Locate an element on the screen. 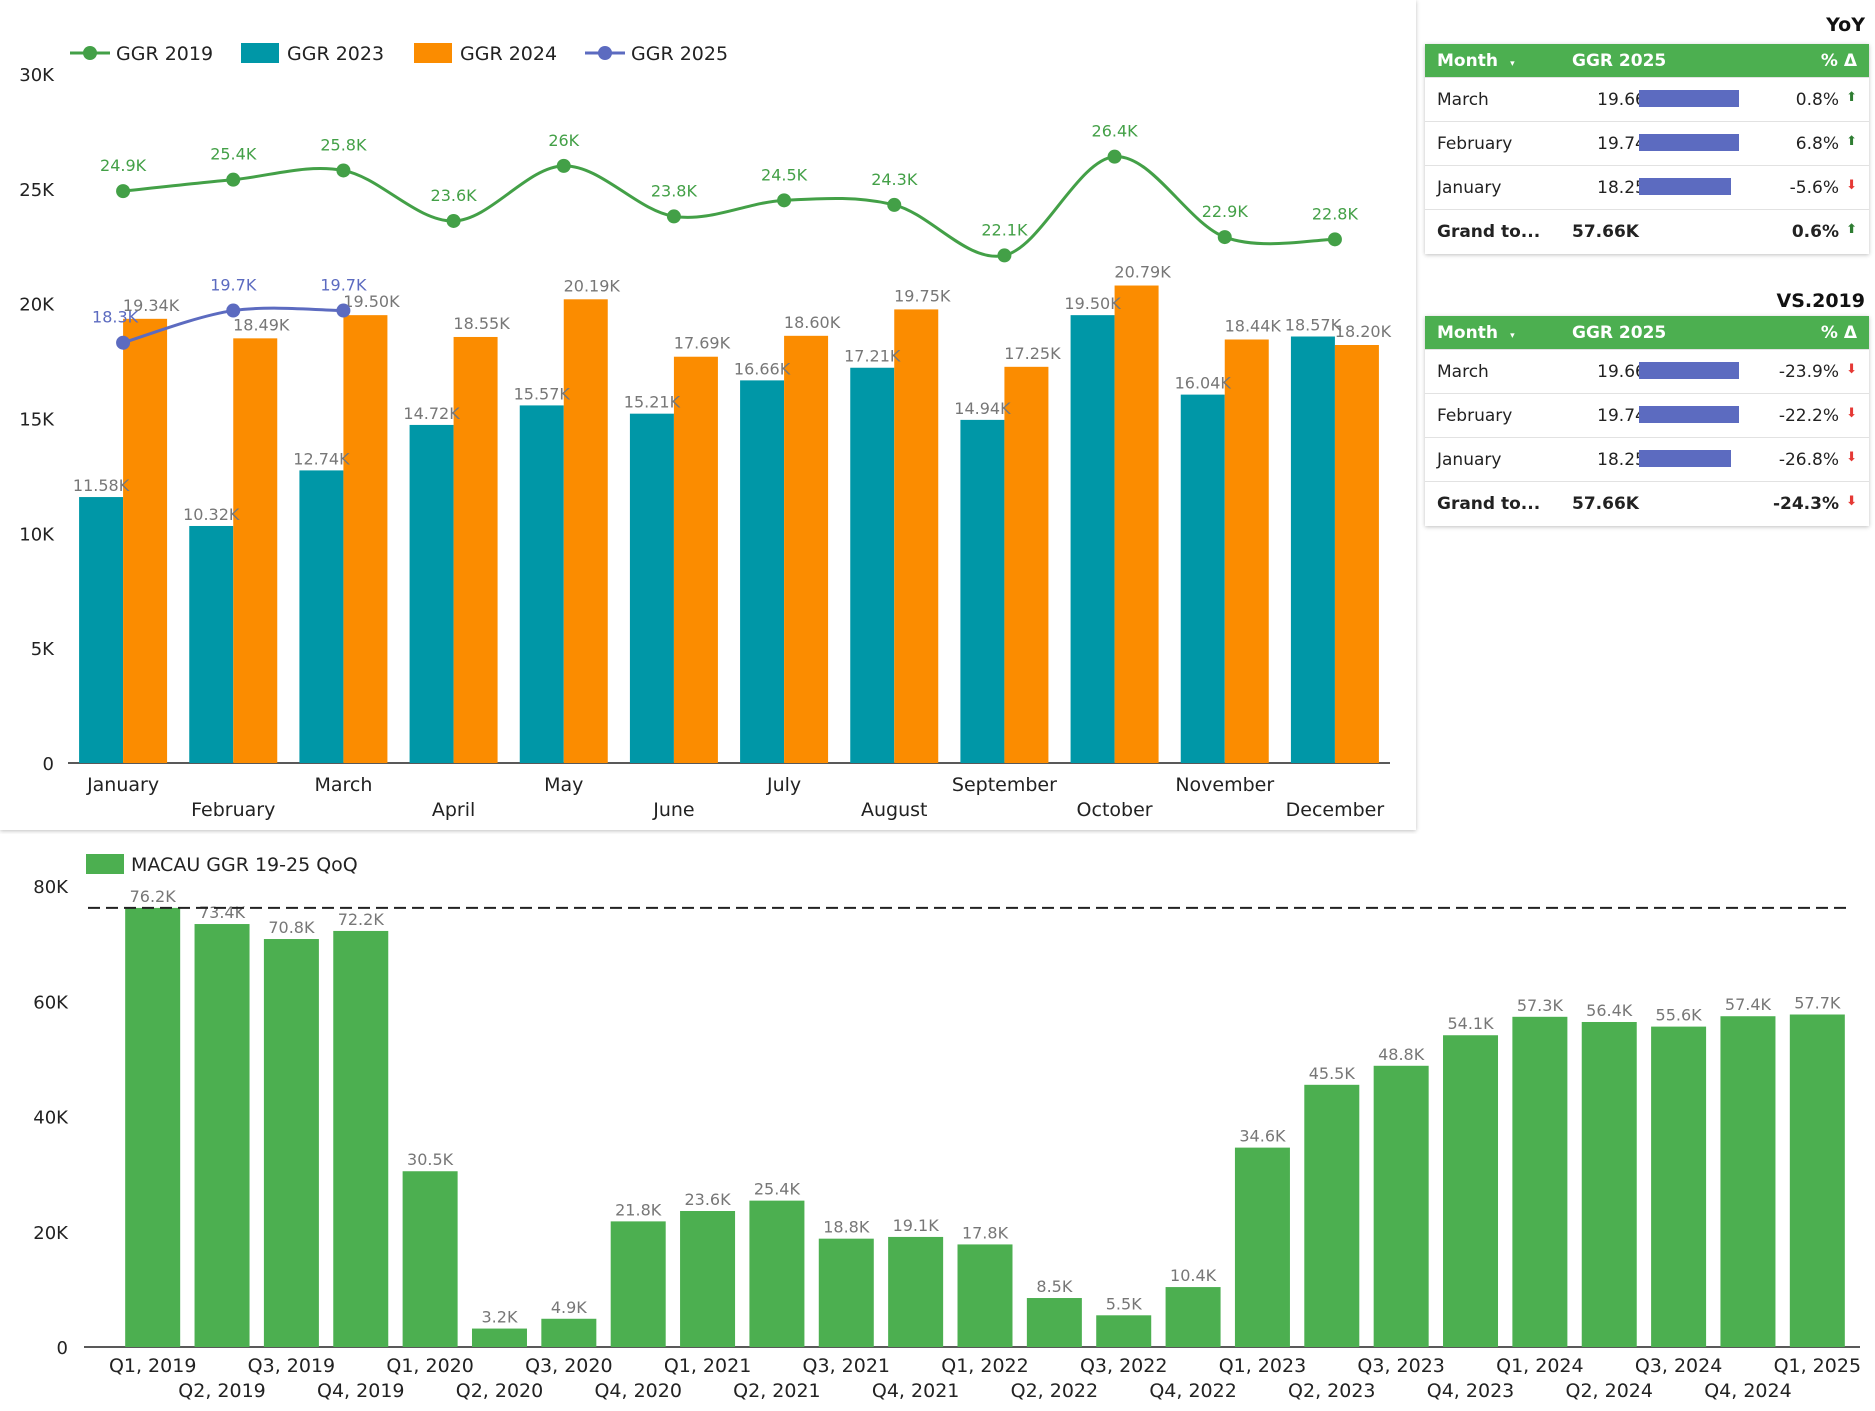  data-label-ggr-2023: 18.57K is located at coordinates (1313, 325).